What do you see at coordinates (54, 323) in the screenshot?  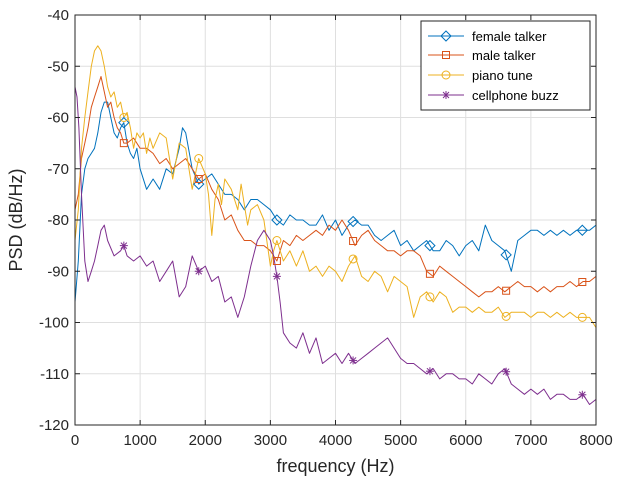 I see `y-tick-label: -100` at bounding box center [54, 323].